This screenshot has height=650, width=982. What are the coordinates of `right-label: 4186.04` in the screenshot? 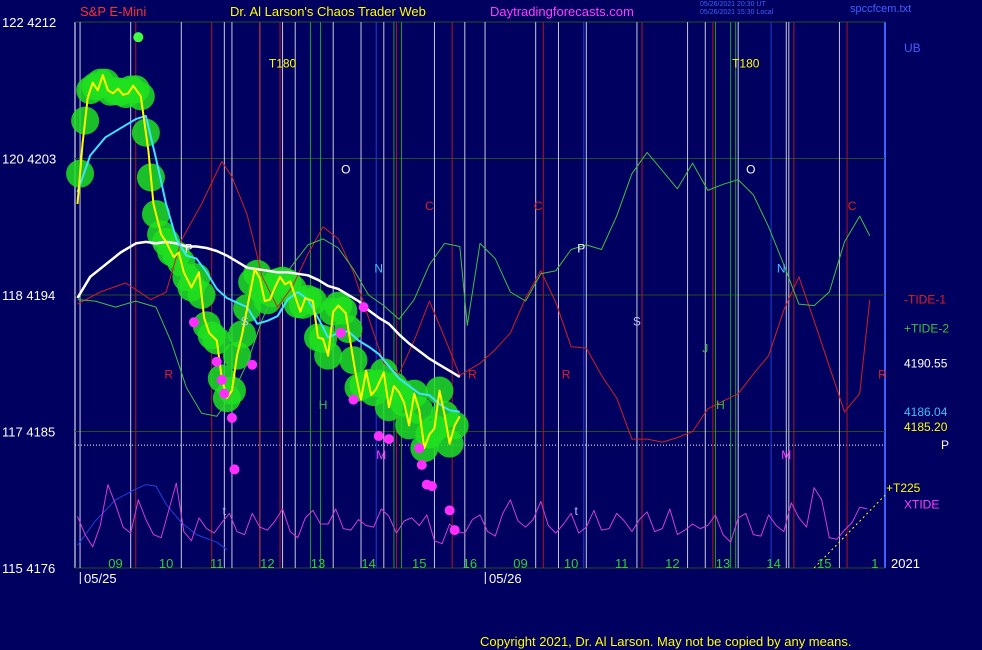 It's located at (926, 412).